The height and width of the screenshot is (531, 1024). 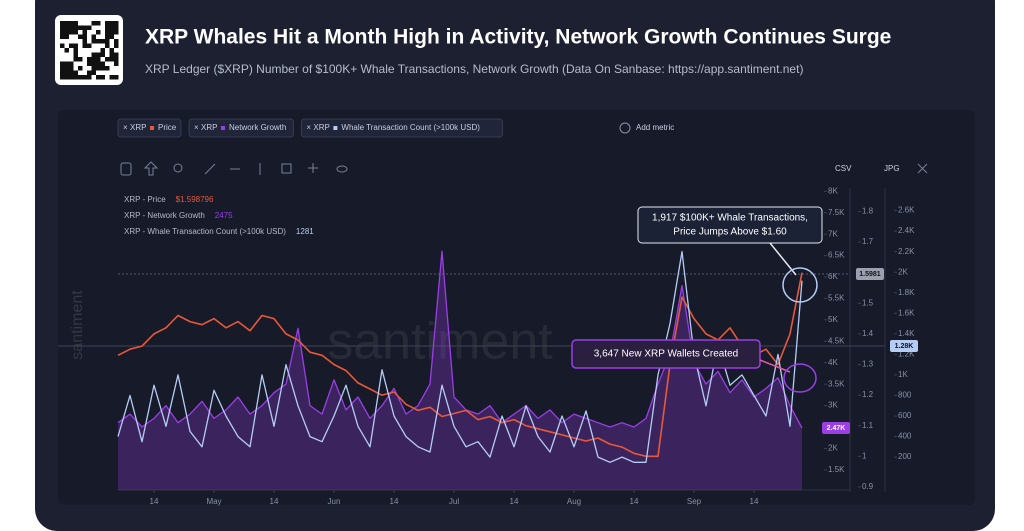 I want to click on csv-button: CSV, so click(x=843, y=168).